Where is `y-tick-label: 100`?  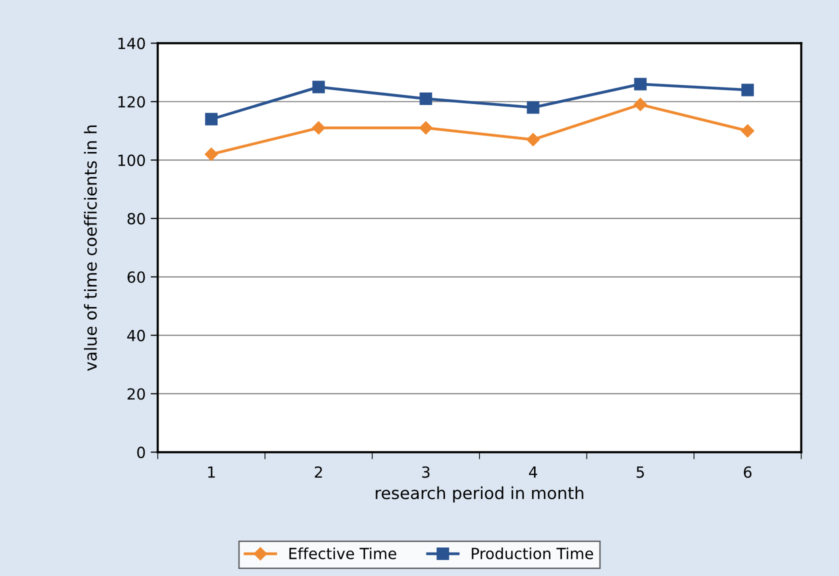
y-tick-label: 100 is located at coordinates (131, 160).